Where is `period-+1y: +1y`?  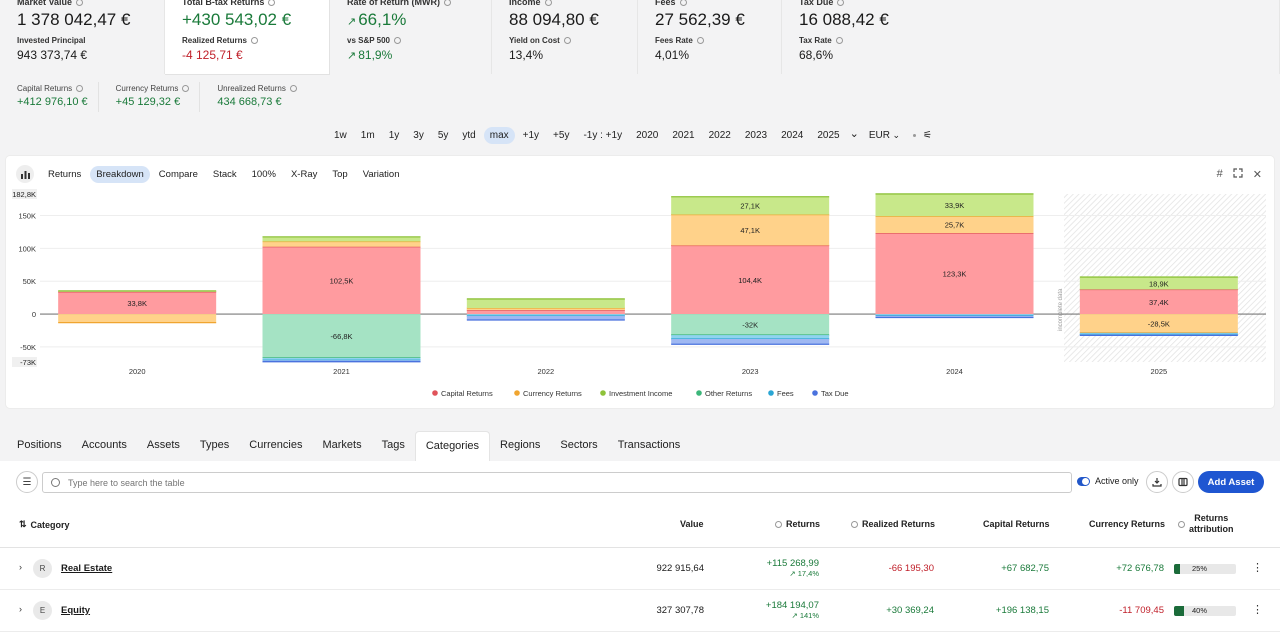
period-+1y: +1y is located at coordinates (531, 135).